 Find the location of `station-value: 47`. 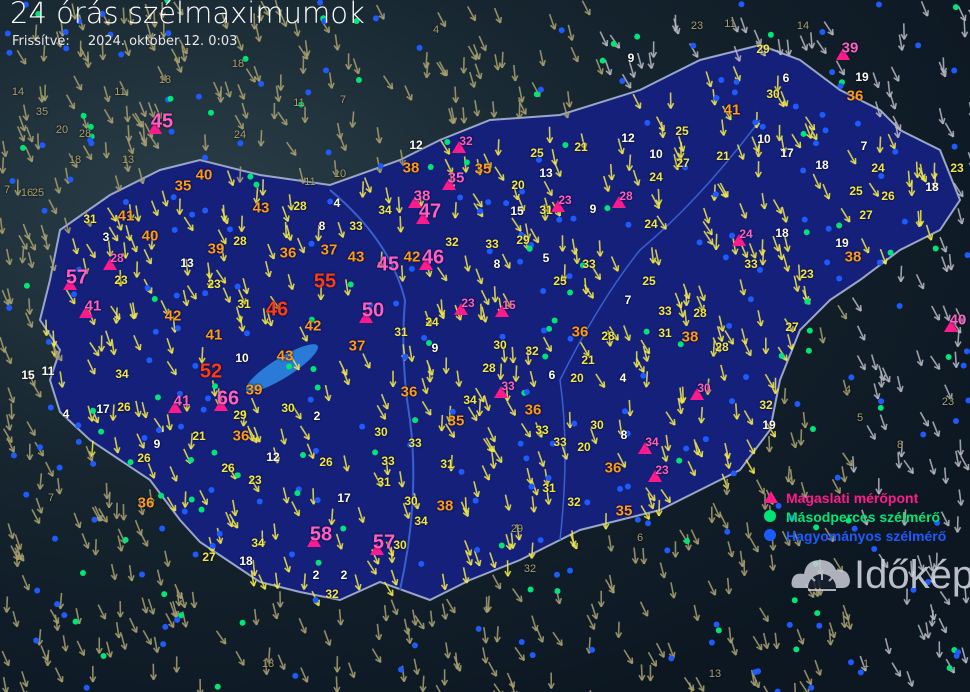

station-value: 47 is located at coordinates (430, 211).